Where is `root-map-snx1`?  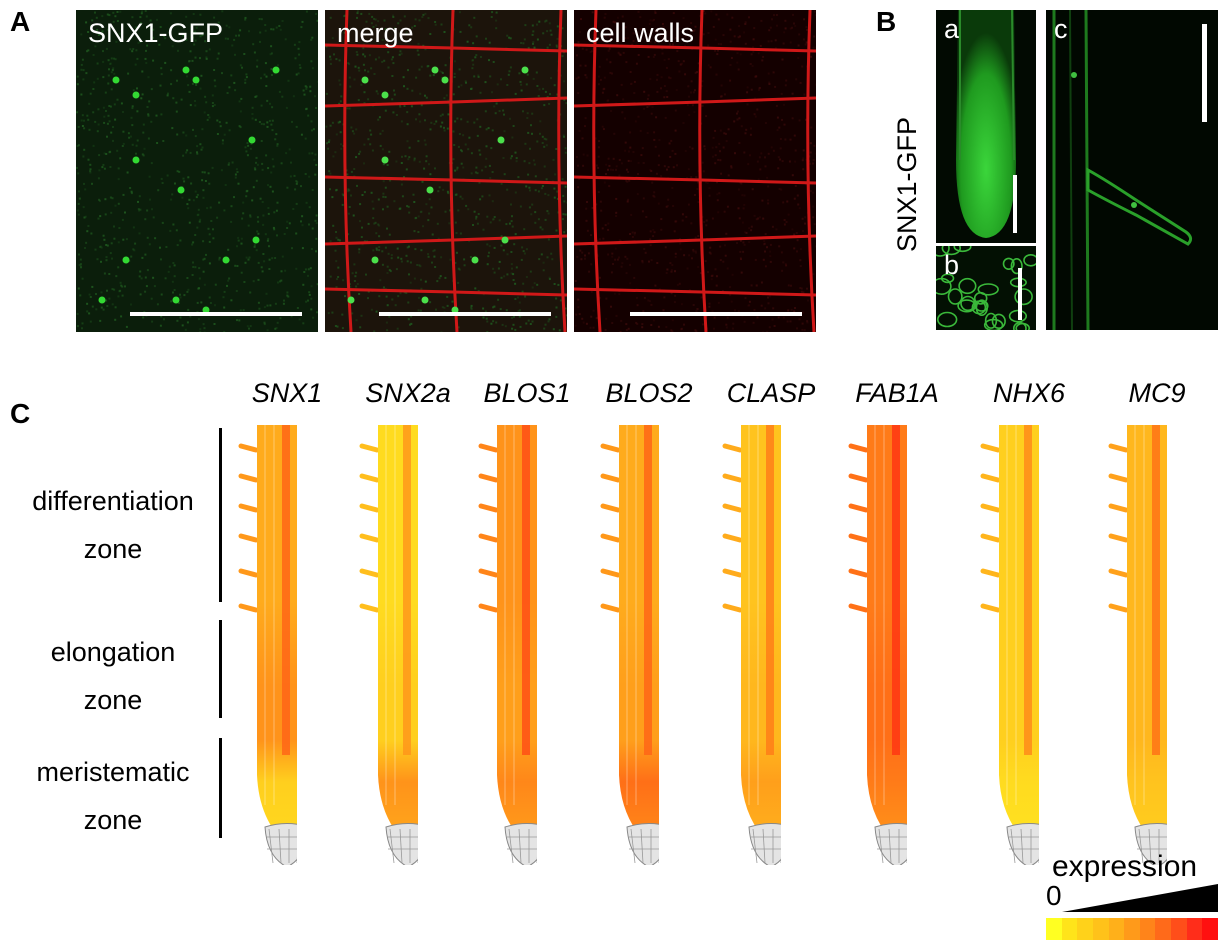
root-map-snx1 is located at coordinates (267, 645).